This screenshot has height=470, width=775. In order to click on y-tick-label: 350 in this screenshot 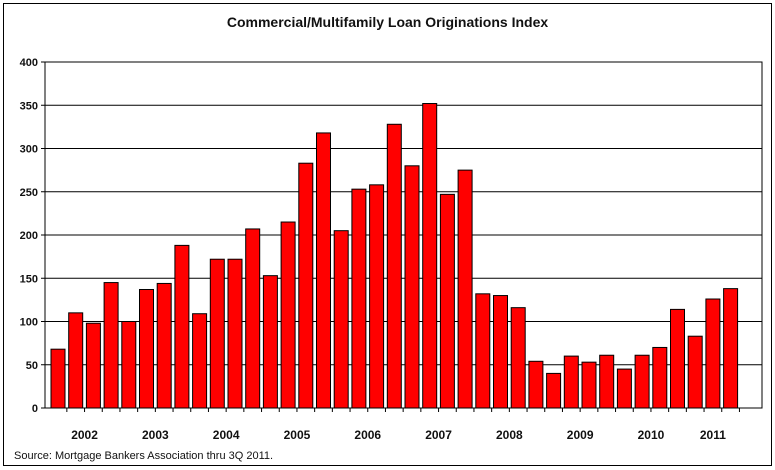, I will do `click(29, 106)`.